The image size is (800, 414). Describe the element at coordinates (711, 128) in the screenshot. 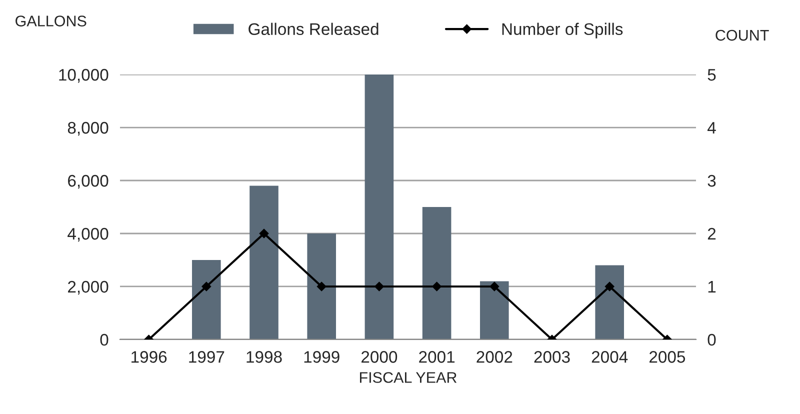

I see `y2-tick-label: 4` at that location.